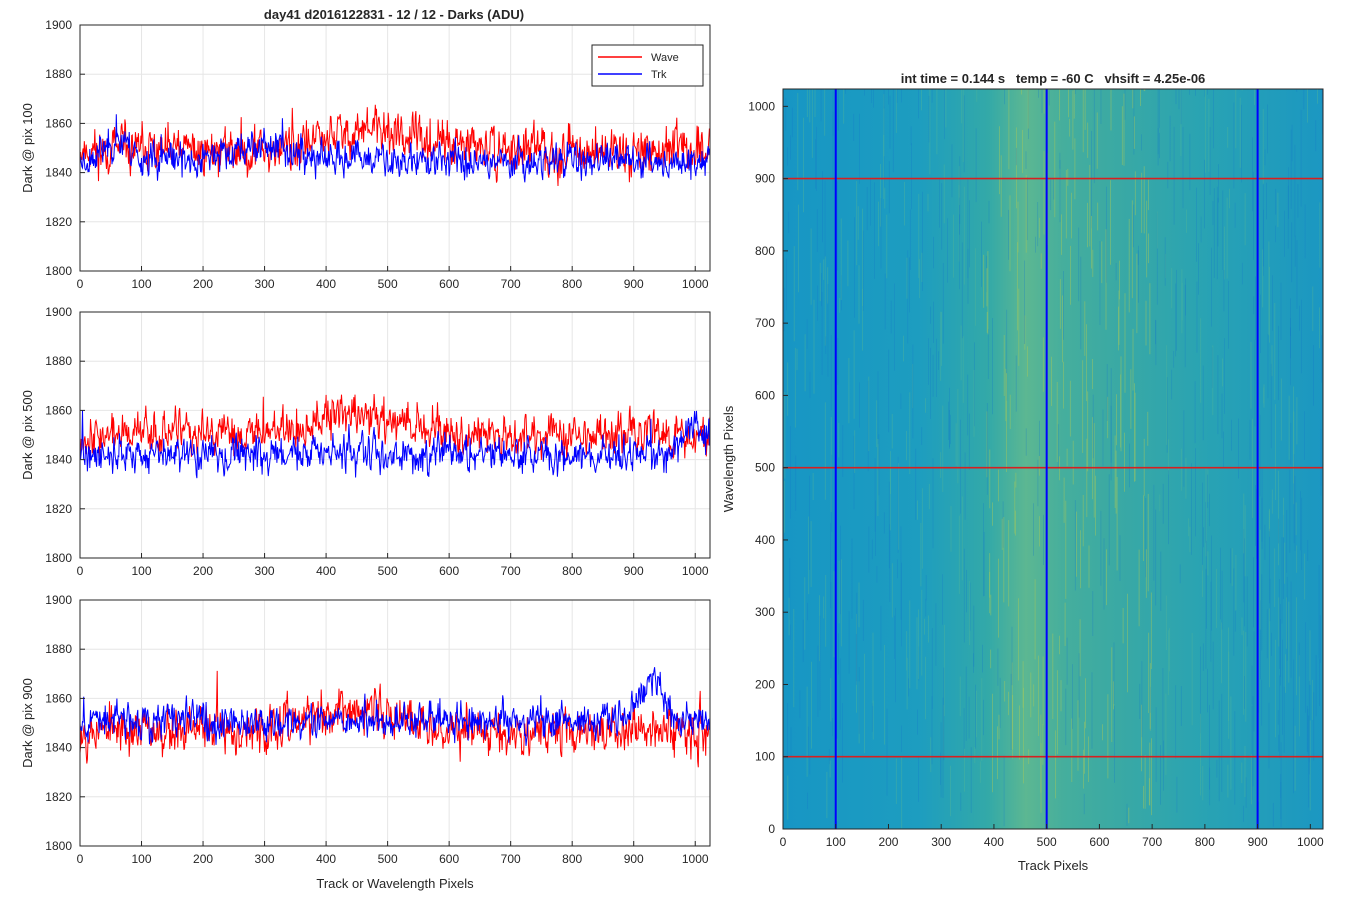  What do you see at coordinates (994, 842) in the screenshot?
I see `heatmap-x-tick-label: 400` at bounding box center [994, 842].